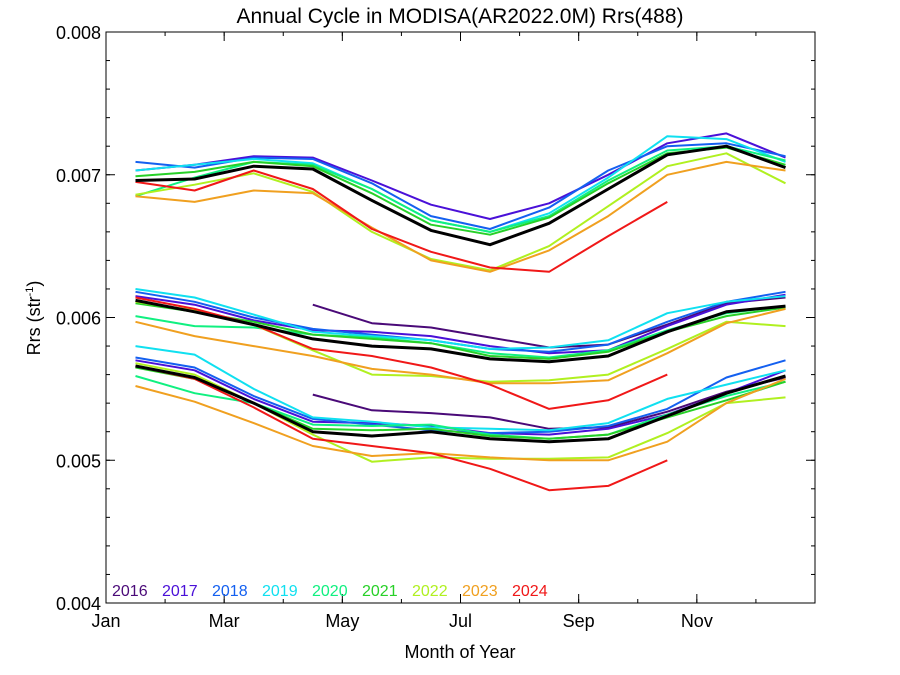 Image resolution: width=900 pixels, height=675 pixels. What do you see at coordinates (34, 284) in the screenshot?
I see `y-axis-label-close: )` at bounding box center [34, 284].